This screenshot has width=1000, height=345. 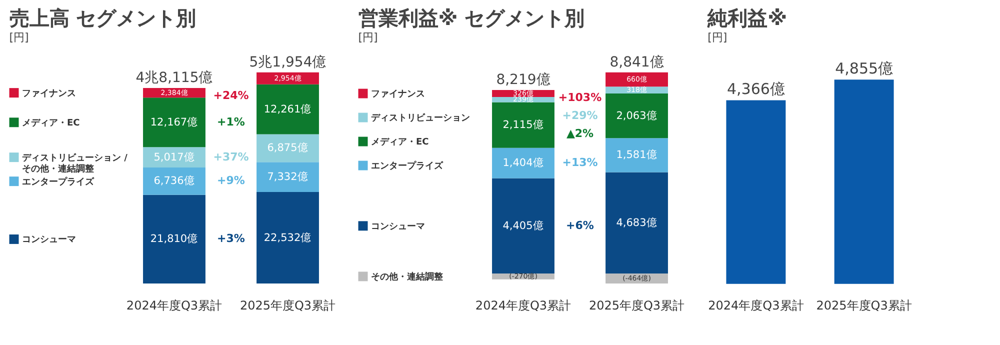 I want to click on total-label: 8,841億, so click(x=637, y=62).